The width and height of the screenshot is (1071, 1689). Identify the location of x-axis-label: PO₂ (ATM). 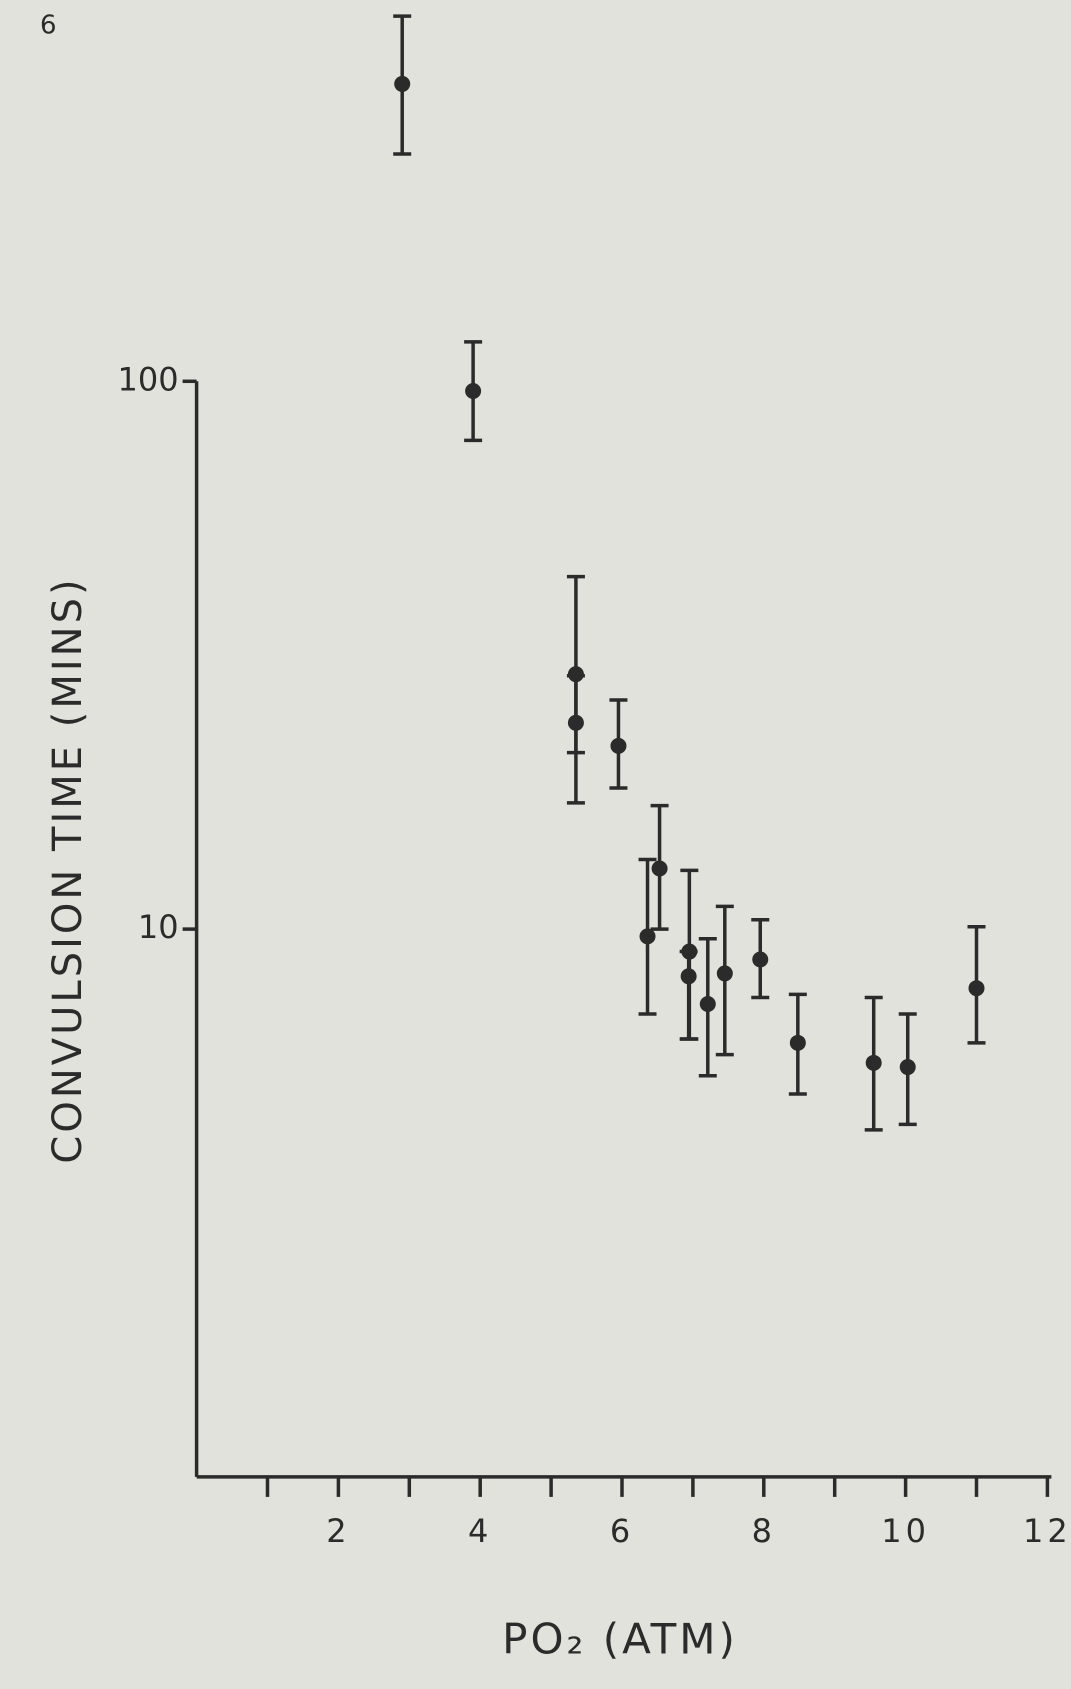
(620, 1639).